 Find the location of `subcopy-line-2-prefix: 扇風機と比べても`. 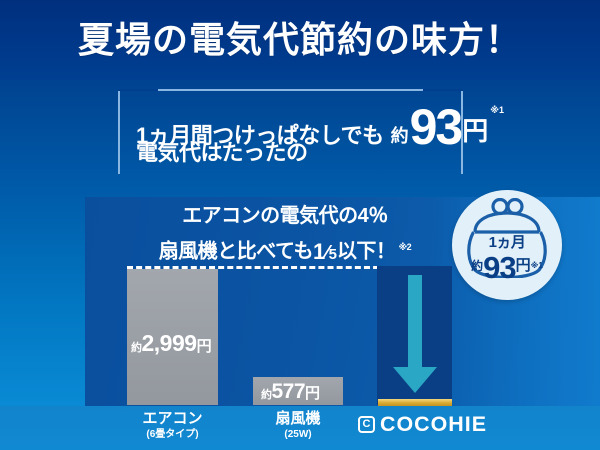

subcopy-line-2-prefix: 扇風機と比べても is located at coordinates (236, 251).